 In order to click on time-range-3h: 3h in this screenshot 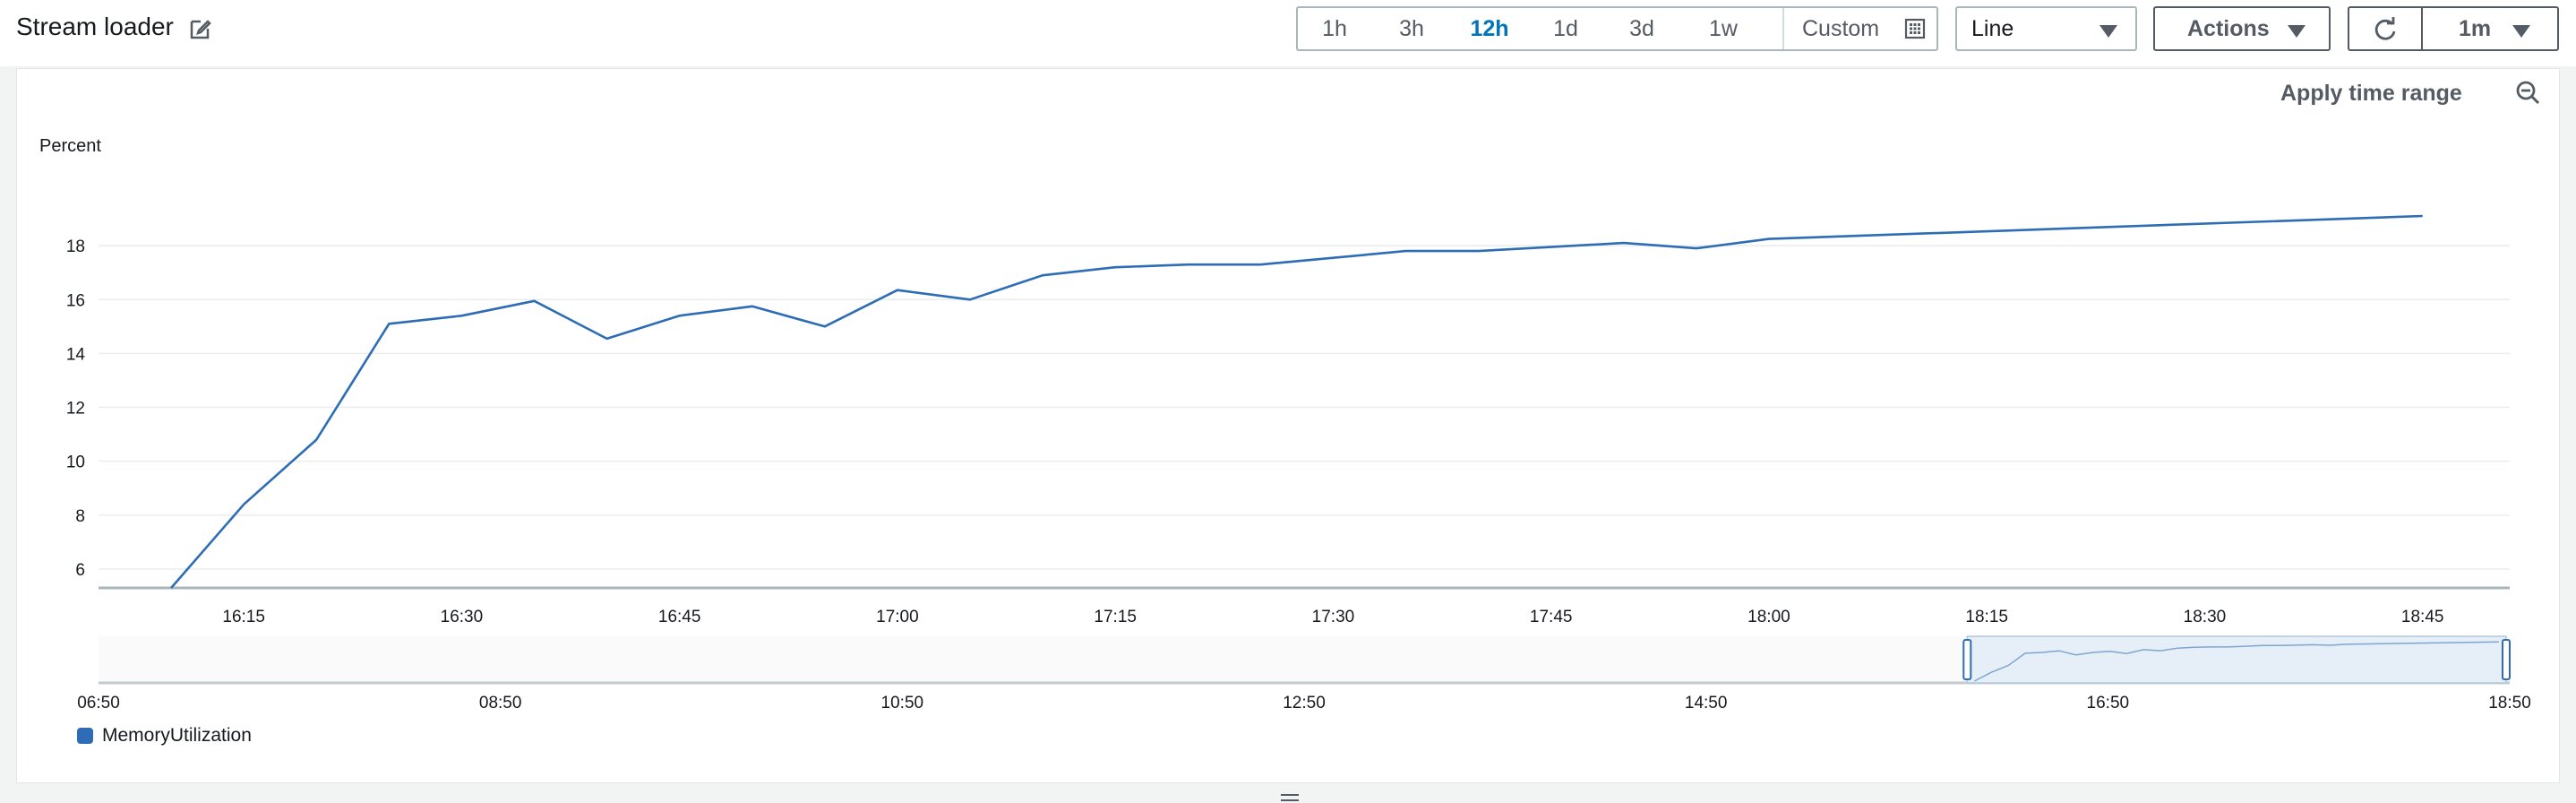, I will do `click(1411, 28)`.